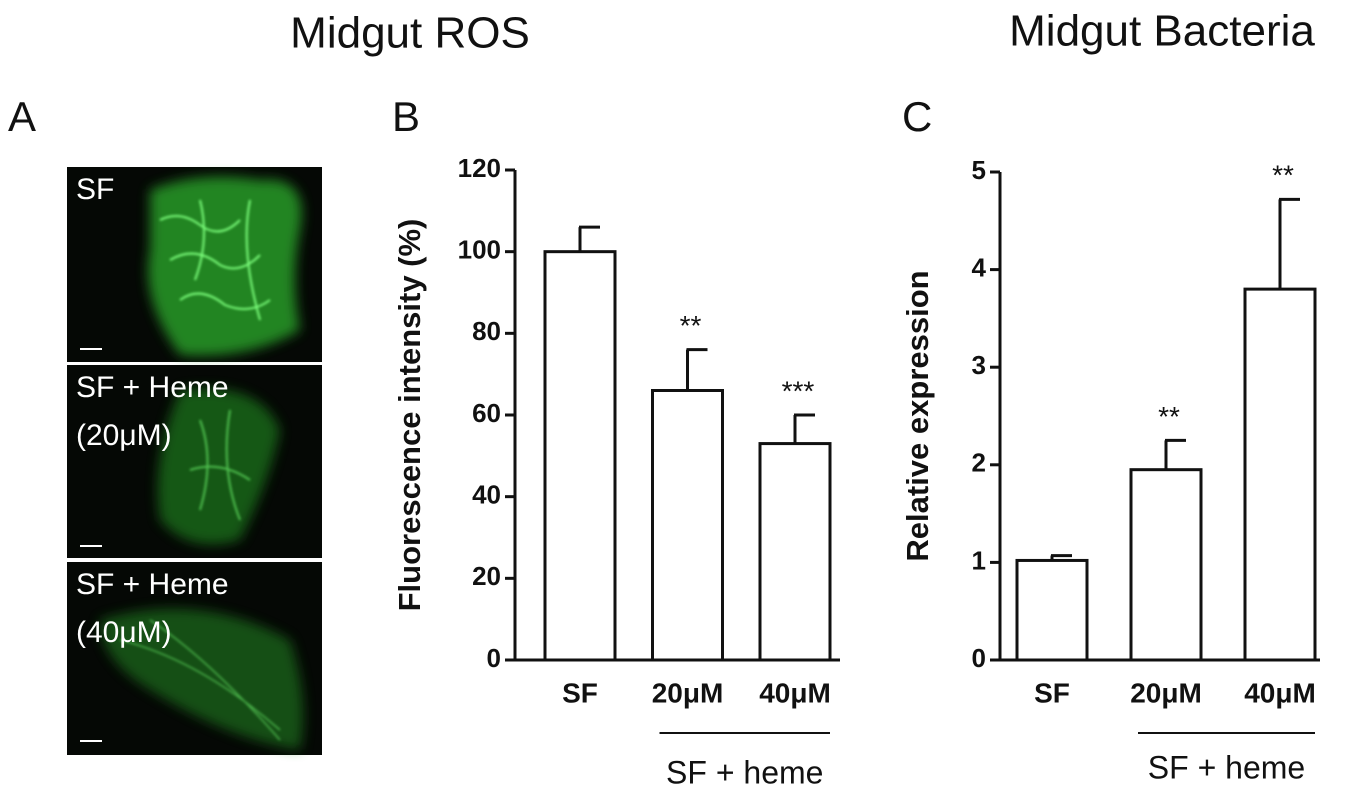 Image resolution: width=1357 pixels, height=800 pixels. I want to click on panel-label: B, so click(406, 116).